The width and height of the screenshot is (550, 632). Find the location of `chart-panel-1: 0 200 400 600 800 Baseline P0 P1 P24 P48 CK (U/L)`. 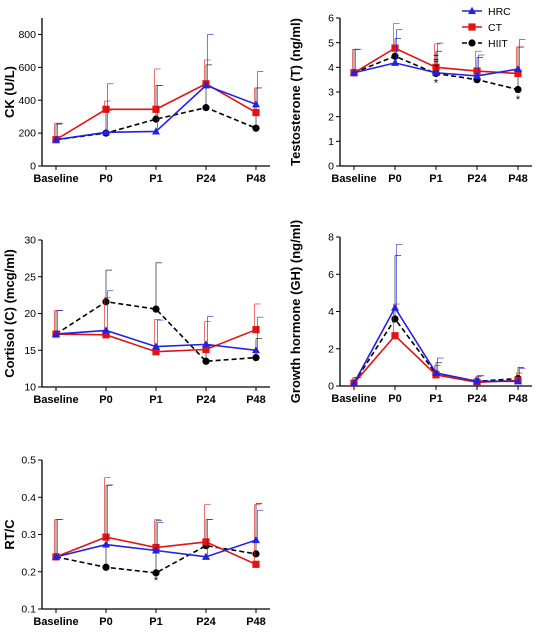

chart-panel-1: 0 200 400 600 800 Baseline P0 P1 P24 P48 CK (U/L) is located at coordinates (136, 101).